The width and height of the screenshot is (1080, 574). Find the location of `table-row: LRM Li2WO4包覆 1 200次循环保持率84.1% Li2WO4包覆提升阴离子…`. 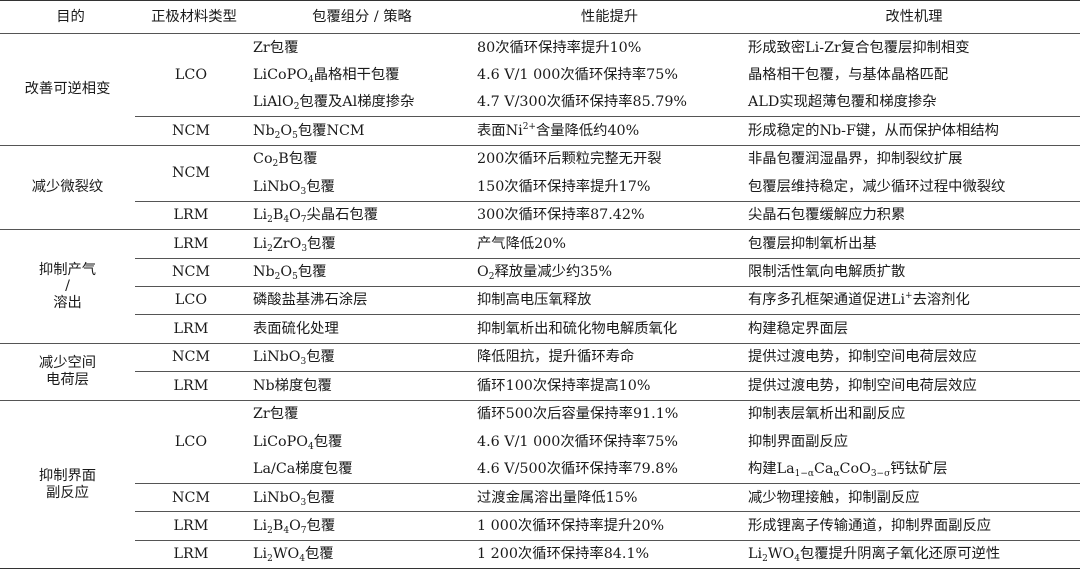

table-row: LRM Li2WO4包覆 1 200次循环保持率84.1% Li2WO4包覆提升阴离子… is located at coordinates (540, 554).